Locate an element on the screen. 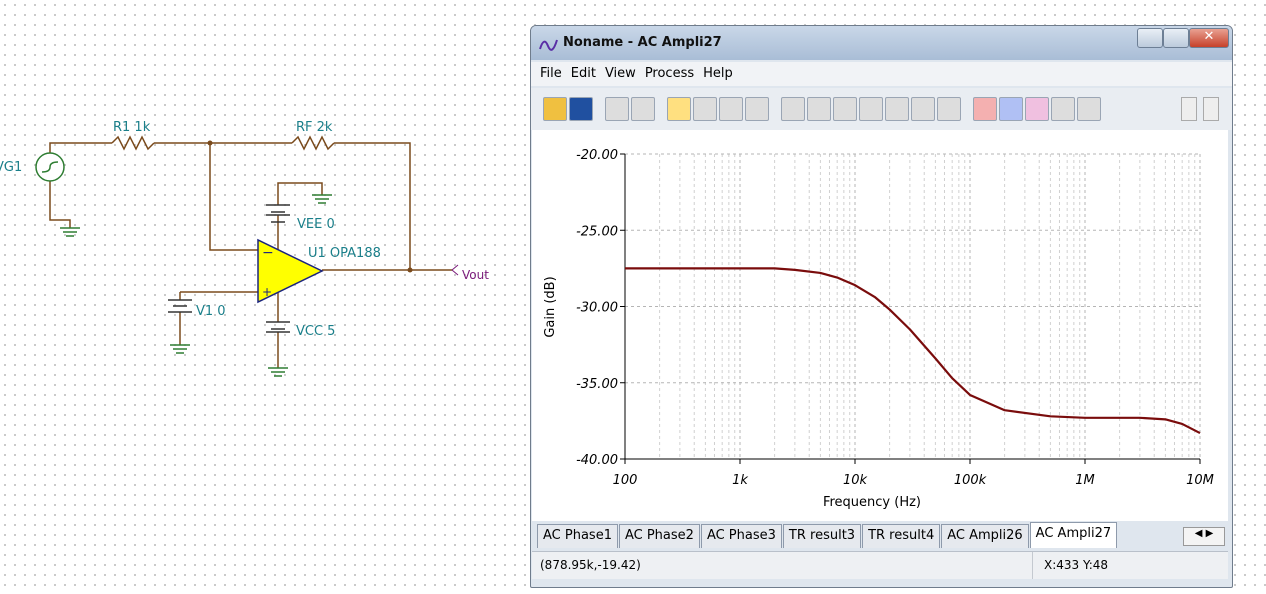  label: V1 0 is located at coordinates (211, 311).